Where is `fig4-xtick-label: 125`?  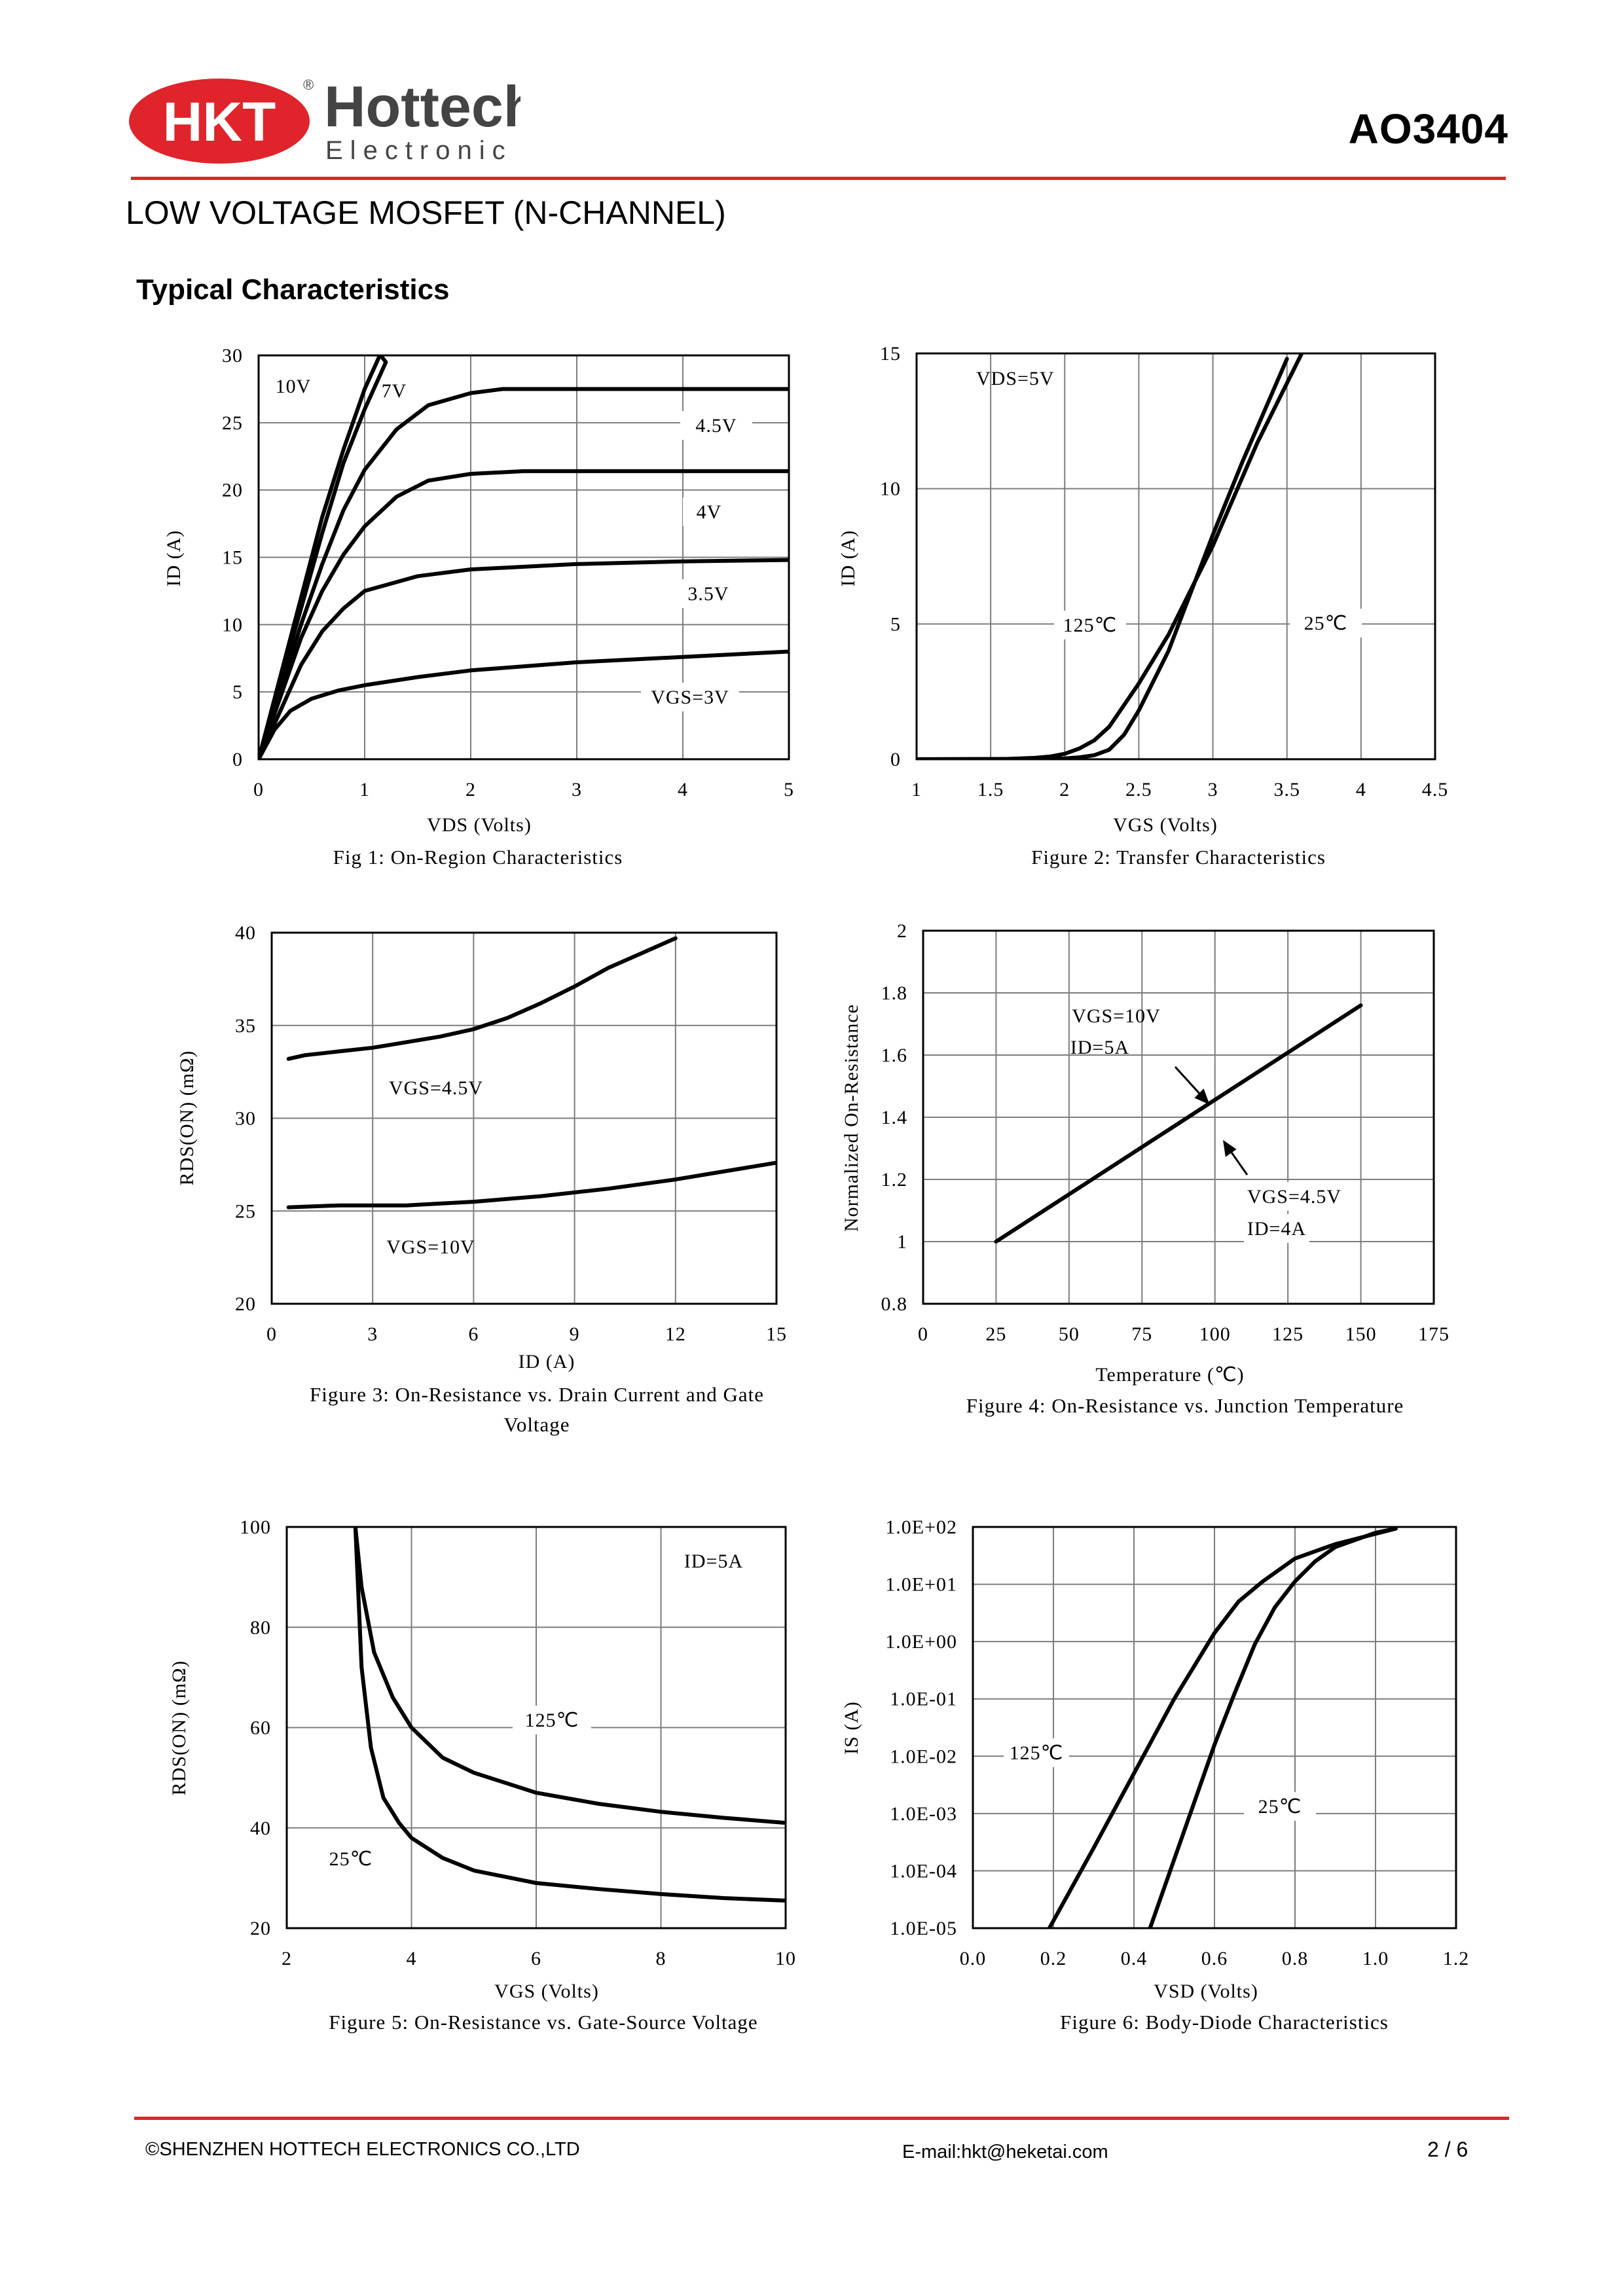
fig4-xtick-label: 125 is located at coordinates (1288, 1334).